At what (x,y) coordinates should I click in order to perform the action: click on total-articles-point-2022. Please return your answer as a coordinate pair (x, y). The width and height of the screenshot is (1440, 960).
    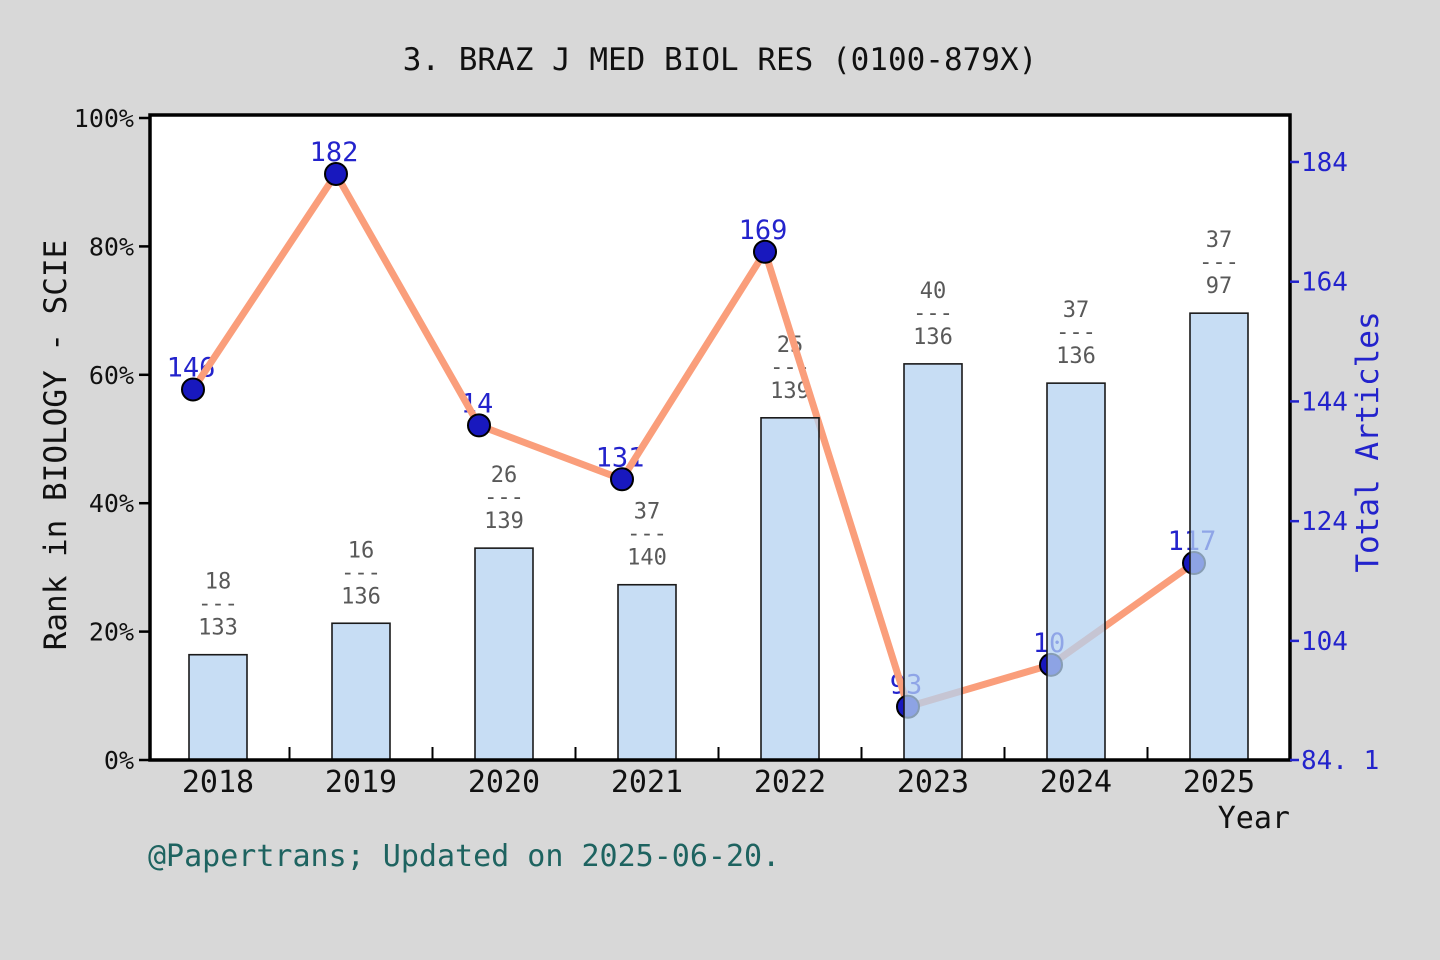
    Looking at the image, I should click on (765, 251).